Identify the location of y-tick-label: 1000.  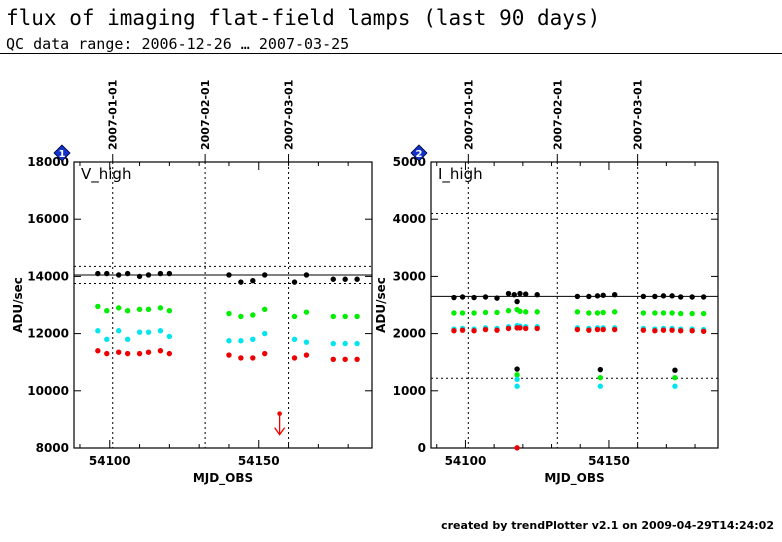
(409, 391).